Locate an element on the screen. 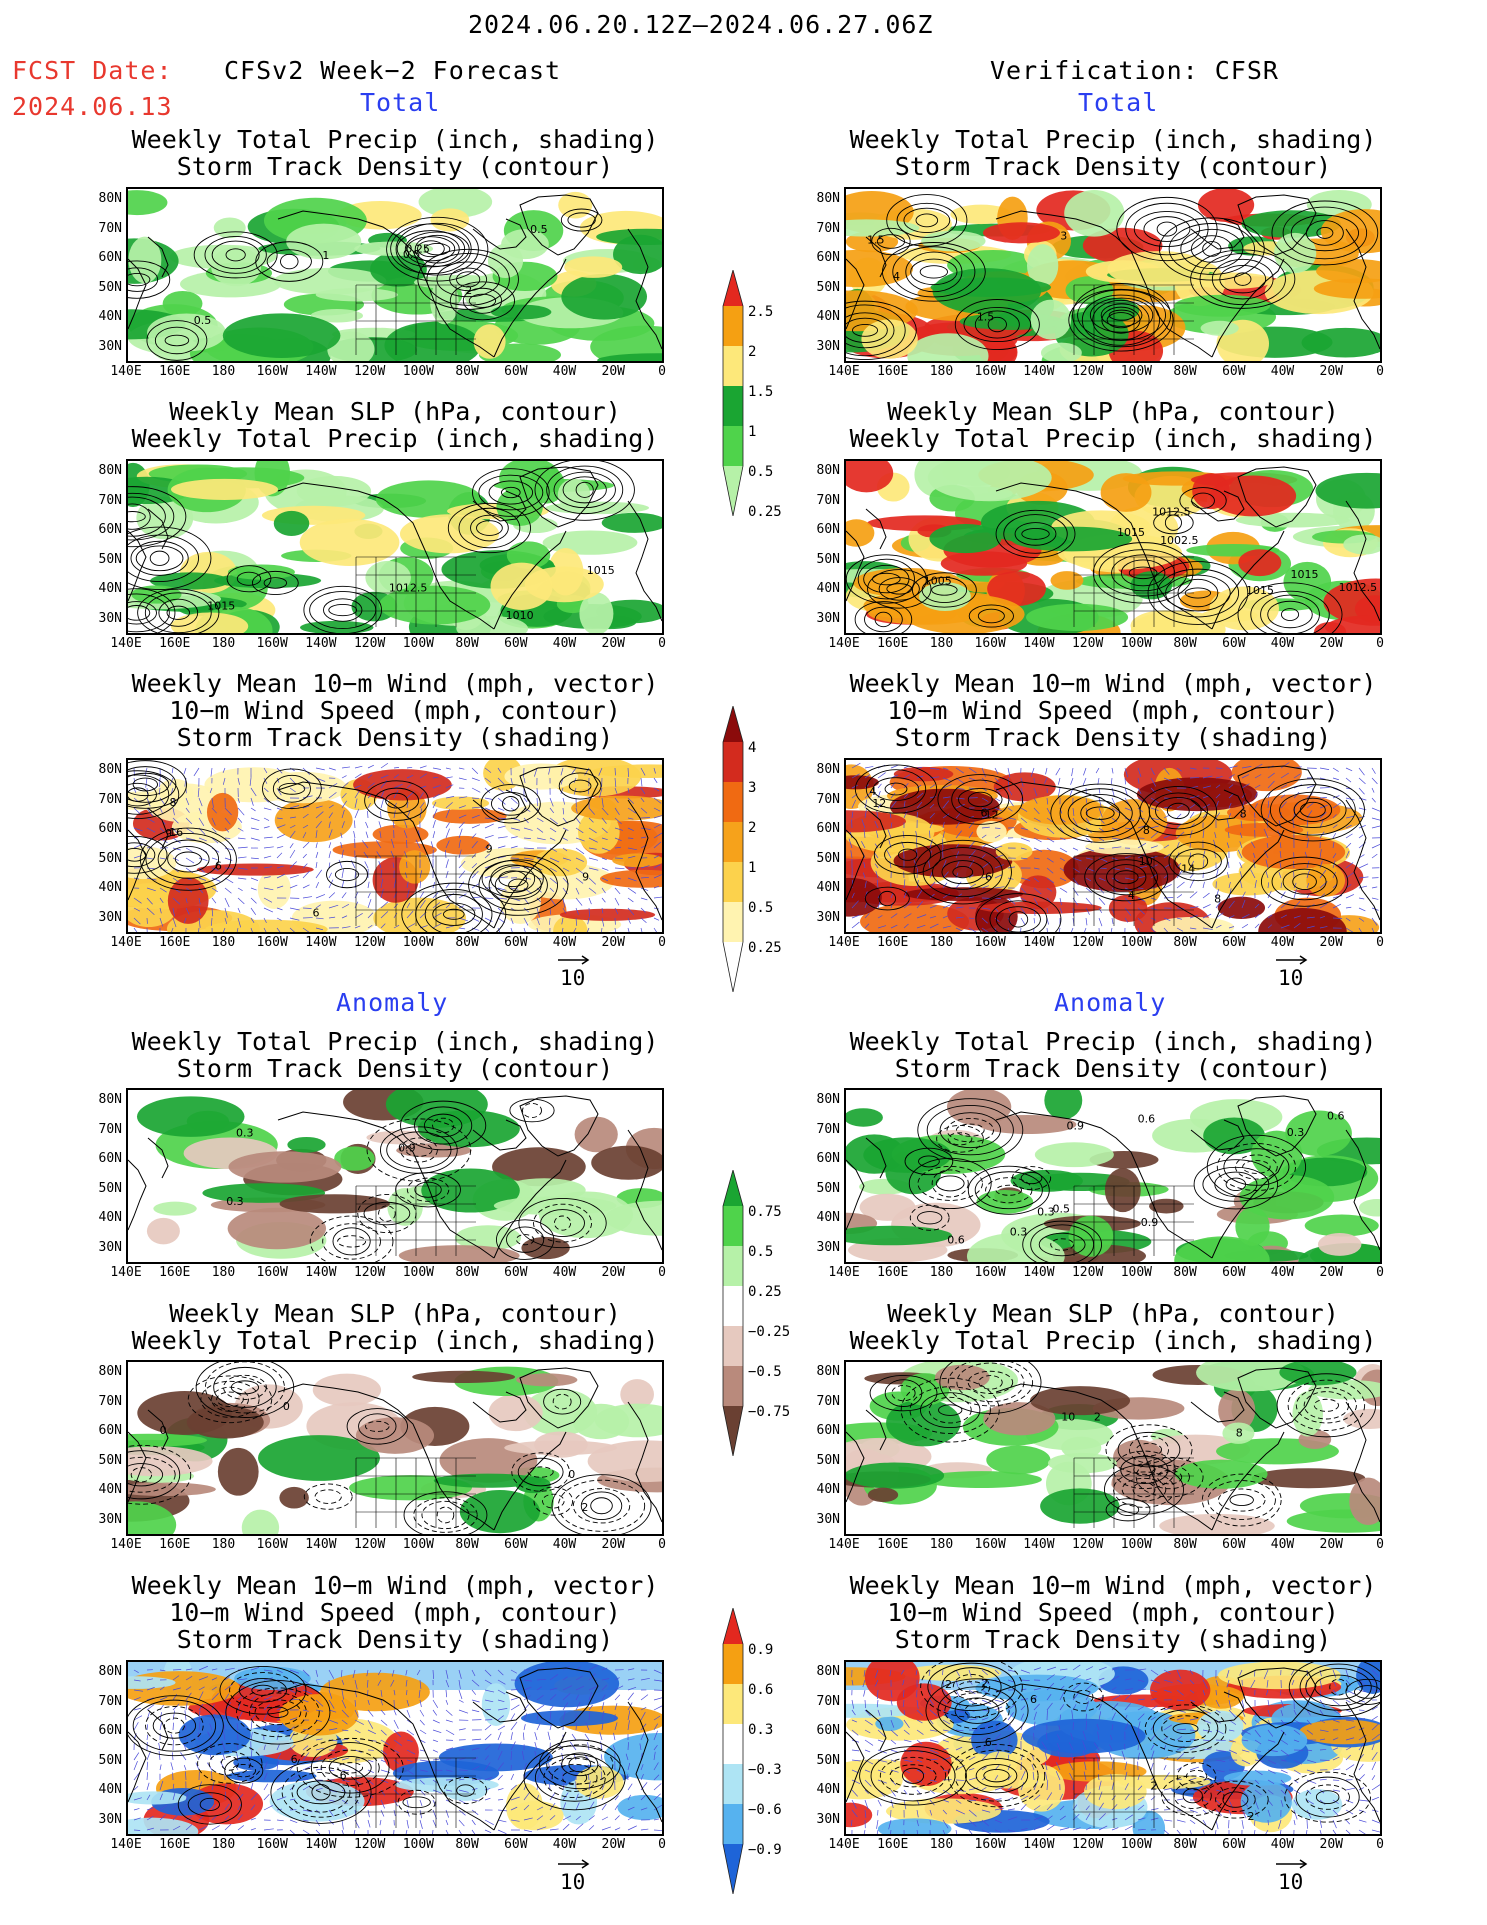 This screenshot has width=1487, height=1925. contour-label: 2 is located at coordinates (584, 1507).